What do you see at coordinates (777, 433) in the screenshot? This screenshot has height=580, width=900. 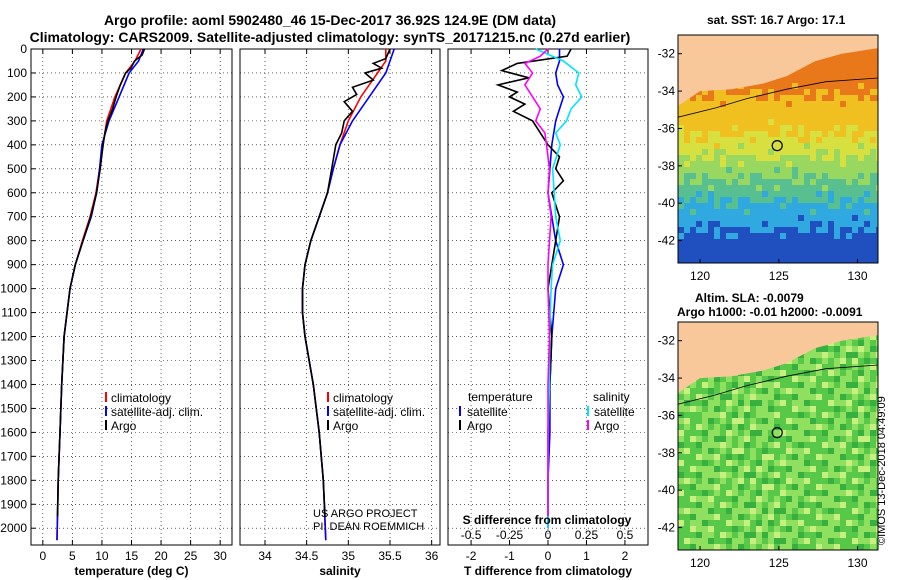 I see `sla-map-argo-marker` at bounding box center [777, 433].